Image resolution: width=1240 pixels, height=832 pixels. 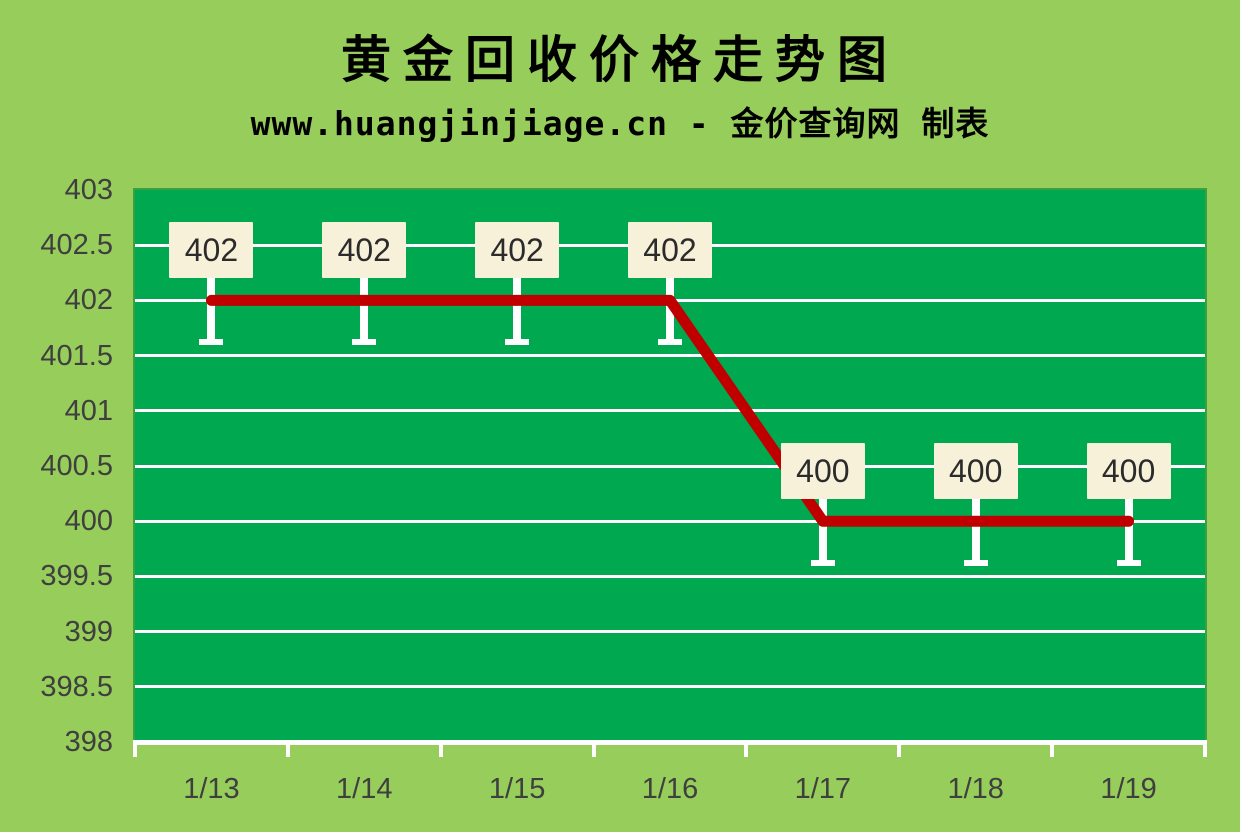 I want to click on y-tick-label: 400.5, so click(x=76, y=466).